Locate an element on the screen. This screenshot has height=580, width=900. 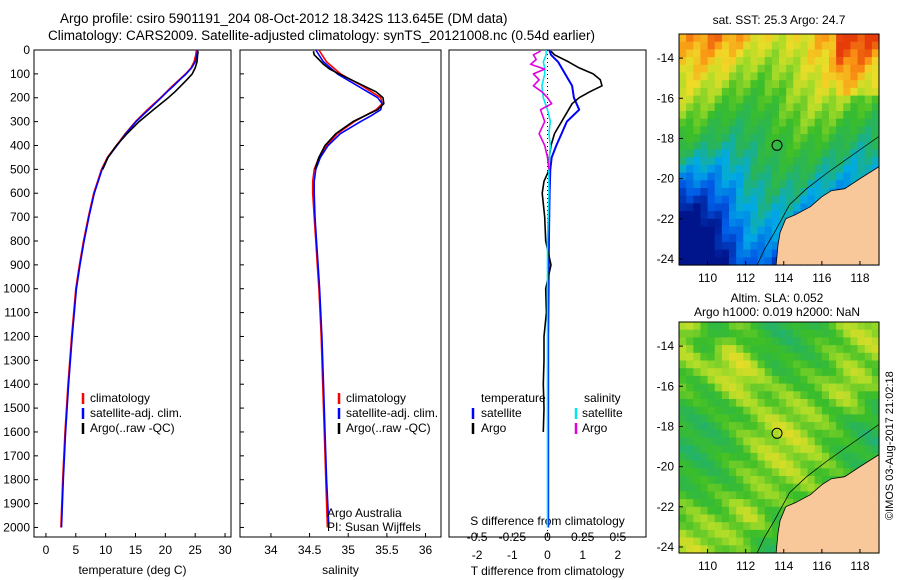
depth-tick-label: 1200 is located at coordinates (16, 336).